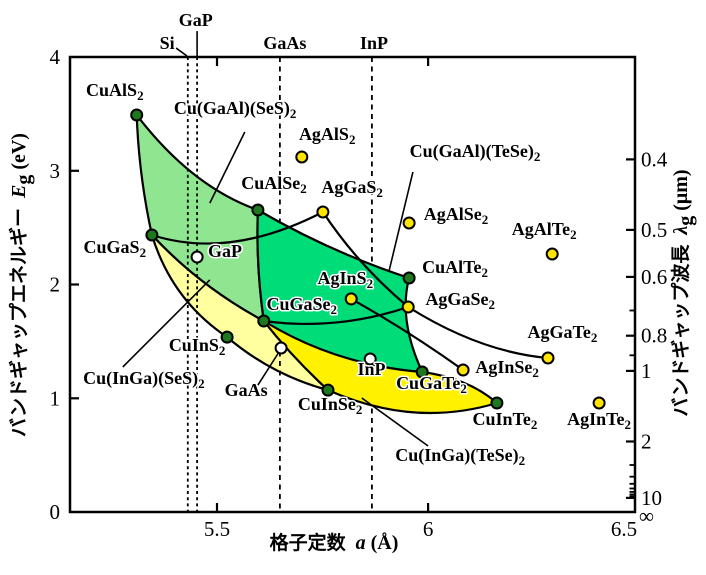 The height and width of the screenshot is (575, 706). I want to click on label-AgAlS2: AgAlS2, so click(327, 135).